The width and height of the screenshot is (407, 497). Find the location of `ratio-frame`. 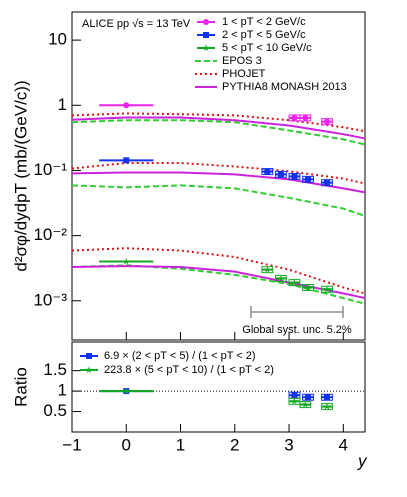

ratio-frame is located at coordinates (218, 387).